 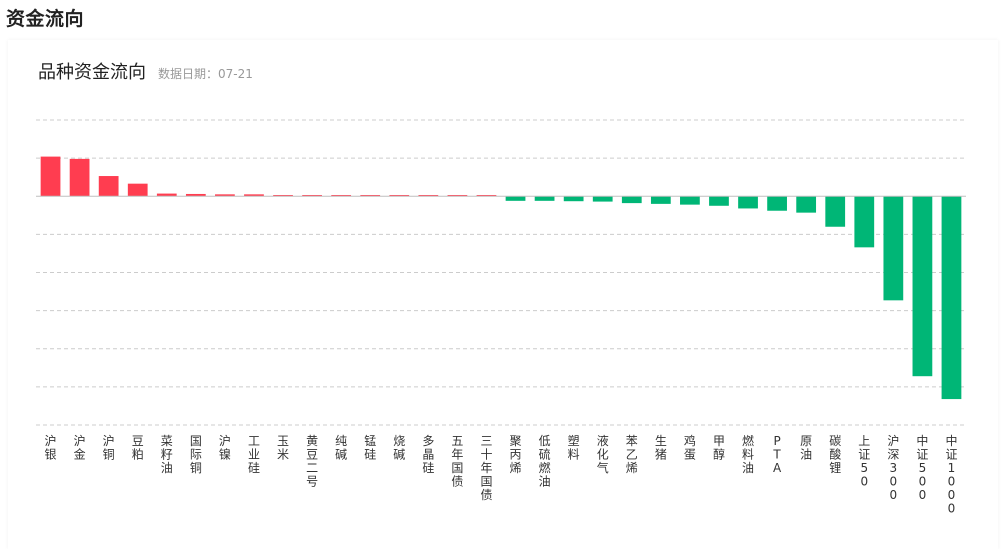 I want to click on x-tick-label: 沪深 3 0 0, so click(x=893, y=468).